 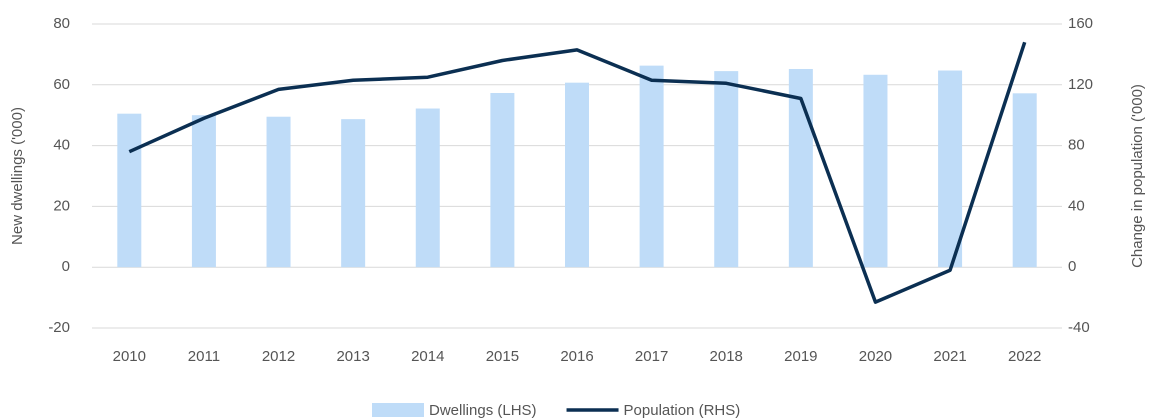 What do you see at coordinates (1080, 23) in the screenshot?
I see `y2-tick-label: 160` at bounding box center [1080, 23].